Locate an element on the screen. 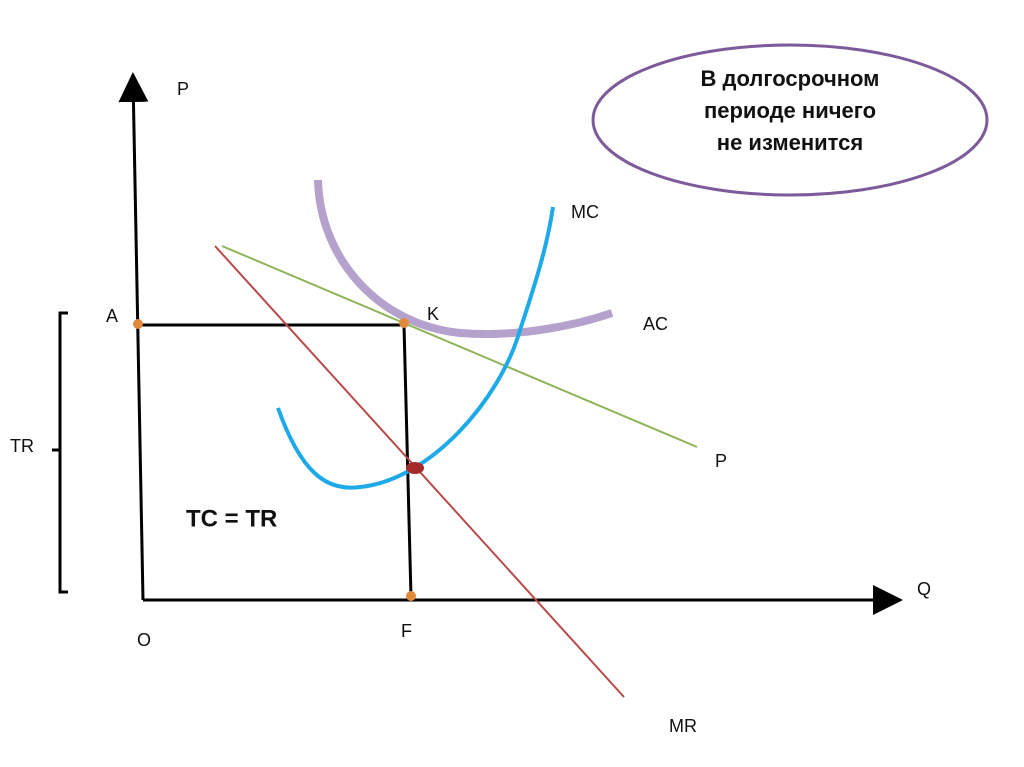  point-label: F is located at coordinates (406, 631).